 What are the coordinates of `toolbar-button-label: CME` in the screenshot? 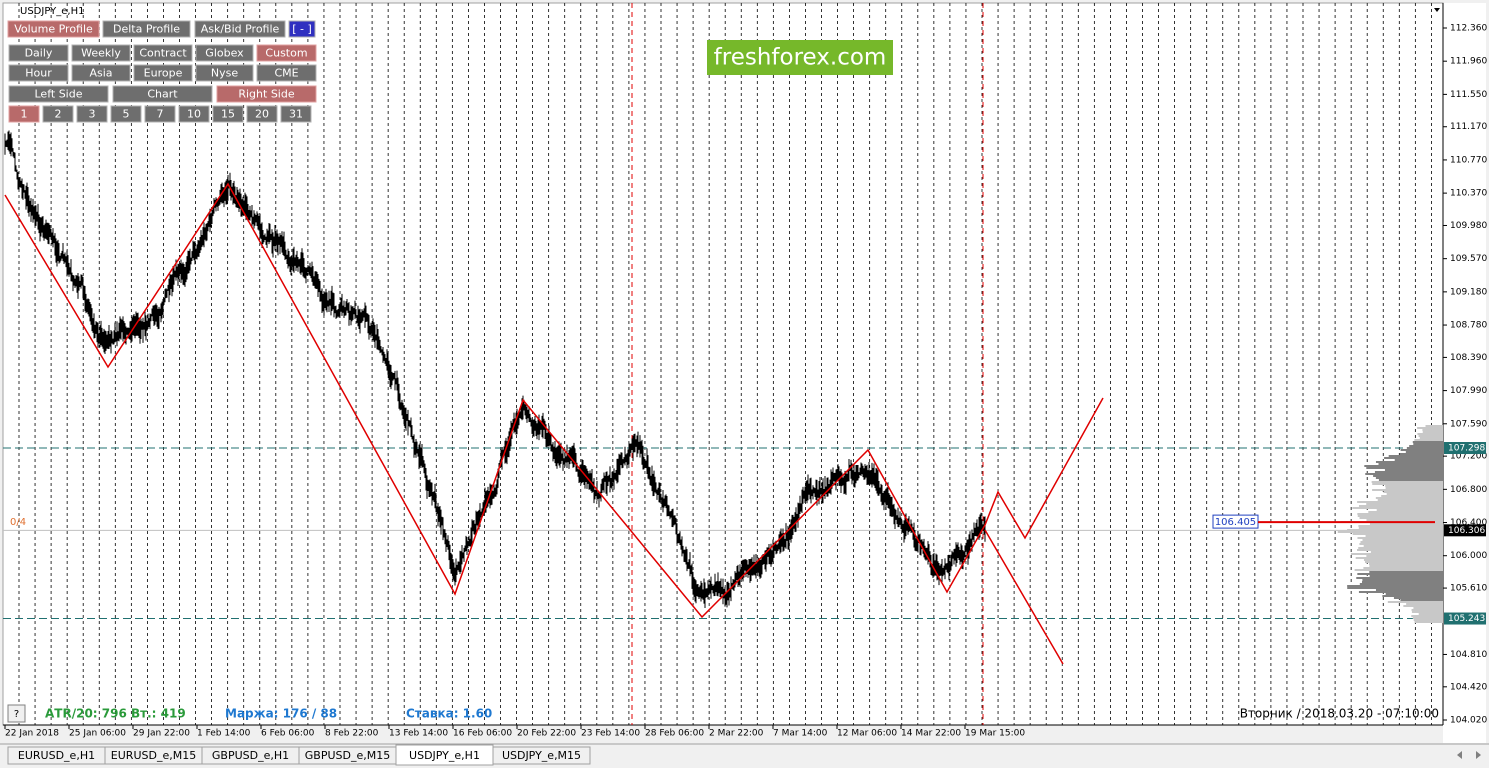 It's located at (286, 73).